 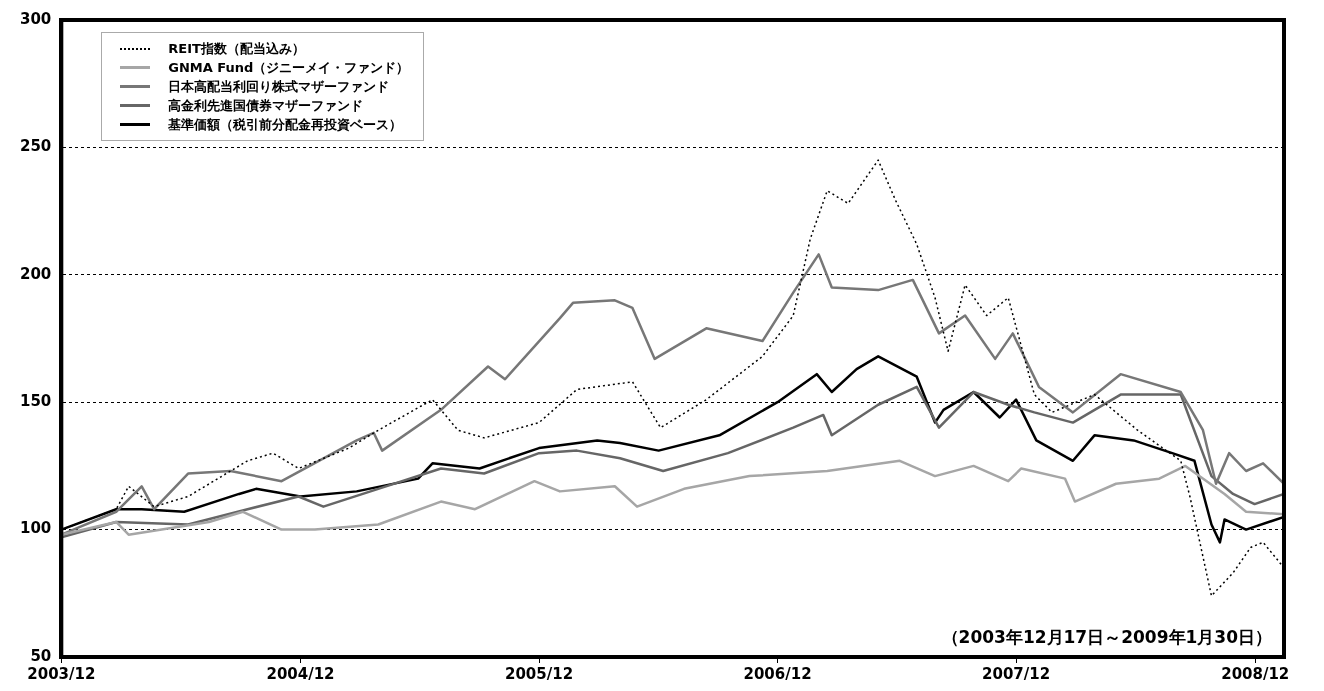 I want to click on legend-label: 日本高配当利回り株式マザーファンド, so click(x=279, y=87).